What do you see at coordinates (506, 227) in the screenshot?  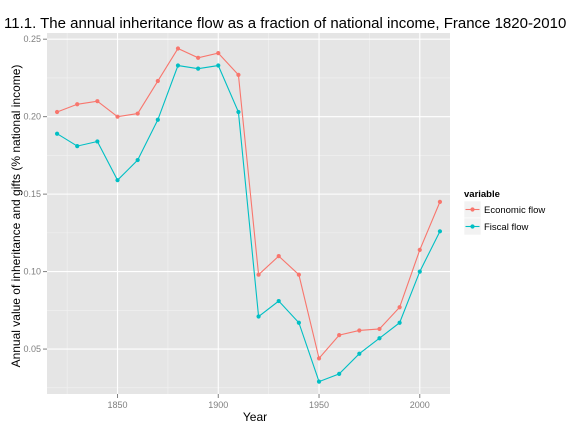 I see `legend-label-fiscal-flow: Fiscal flow` at bounding box center [506, 227].